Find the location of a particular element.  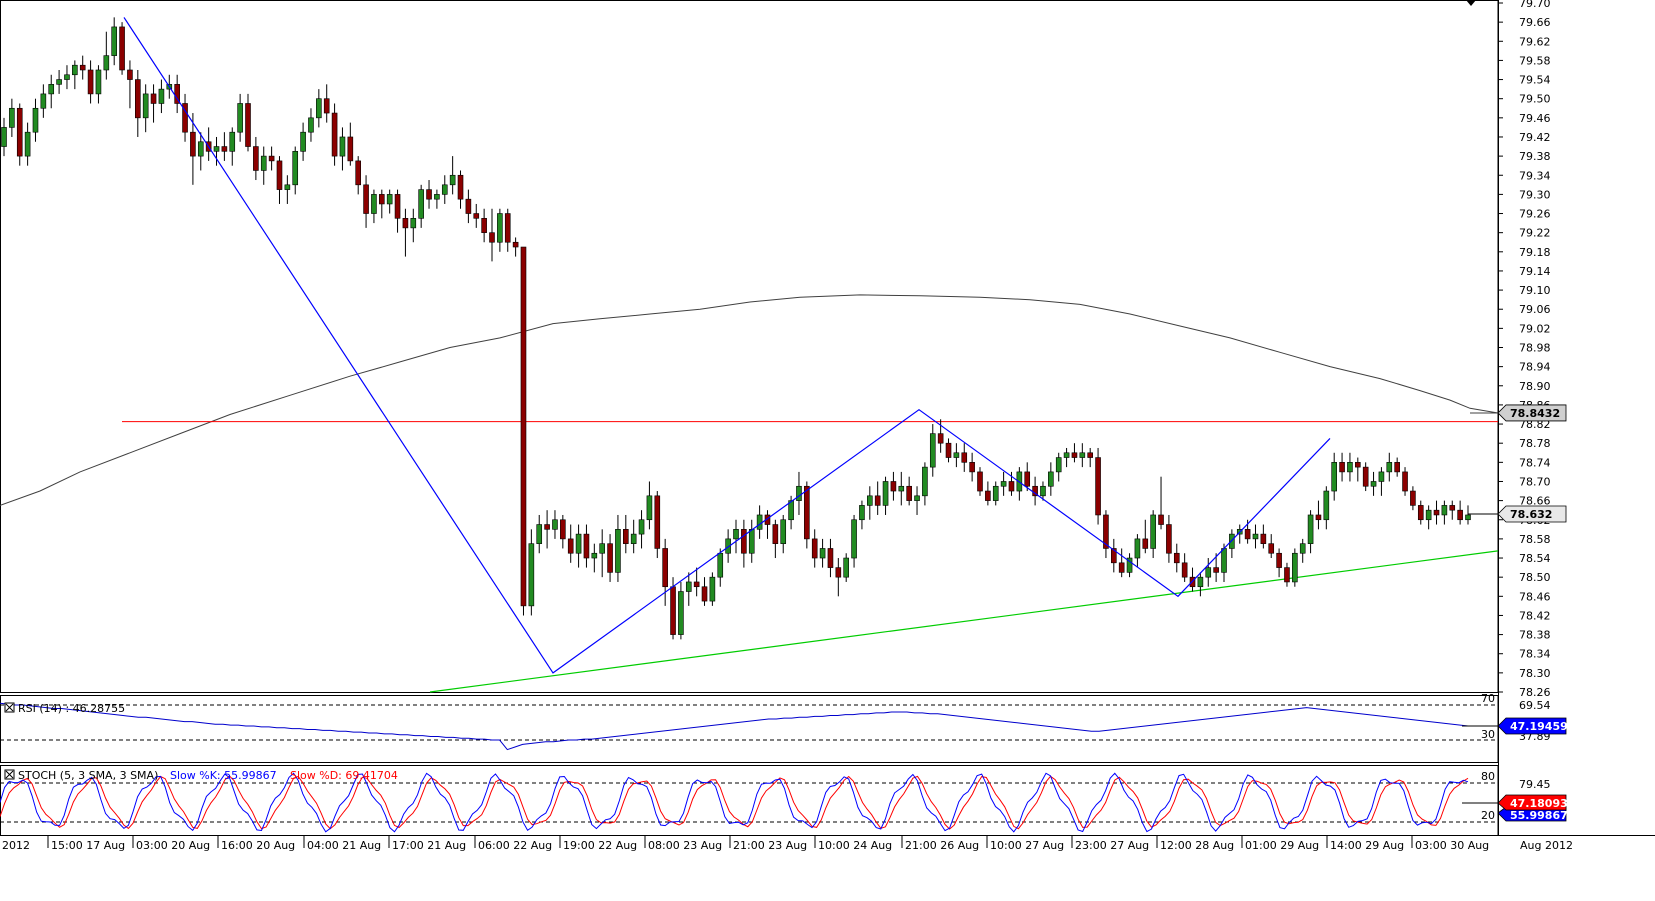

time-tick-label: 15:00 17 Aug is located at coordinates (88, 845).